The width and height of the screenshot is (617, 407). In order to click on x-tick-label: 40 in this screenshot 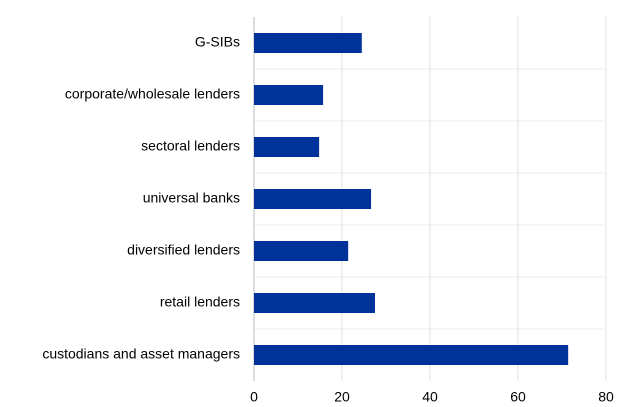, I will do `click(430, 397)`.